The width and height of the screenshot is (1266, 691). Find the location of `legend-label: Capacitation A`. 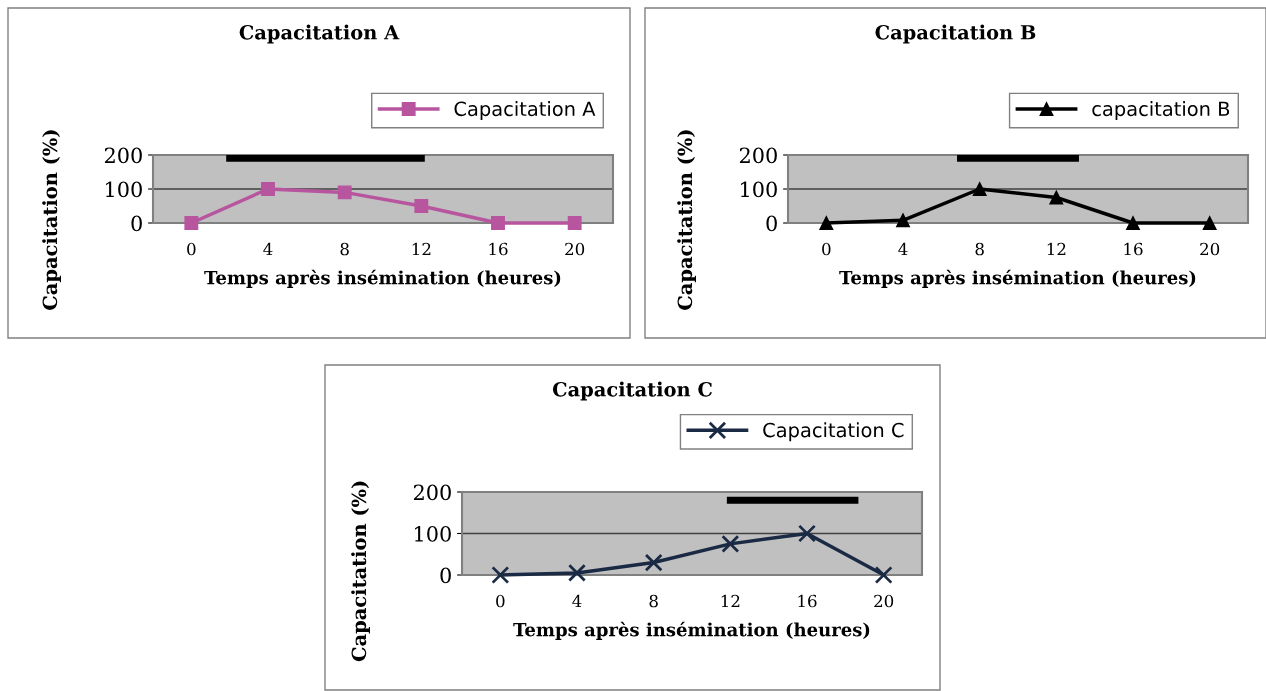

legend-label: Capacitation A is located at coordinates (525, 110).